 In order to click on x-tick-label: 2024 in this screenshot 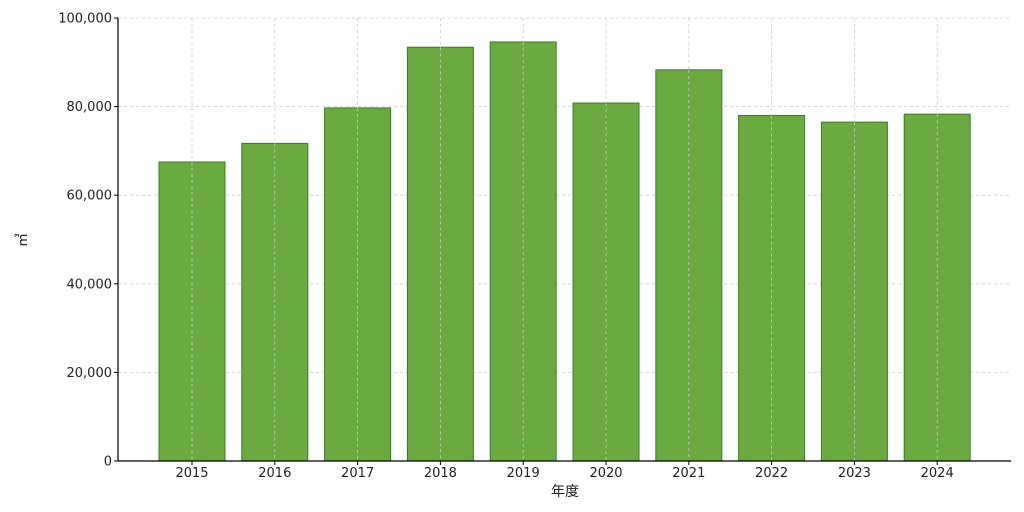, I will do `click(937, 473)`.